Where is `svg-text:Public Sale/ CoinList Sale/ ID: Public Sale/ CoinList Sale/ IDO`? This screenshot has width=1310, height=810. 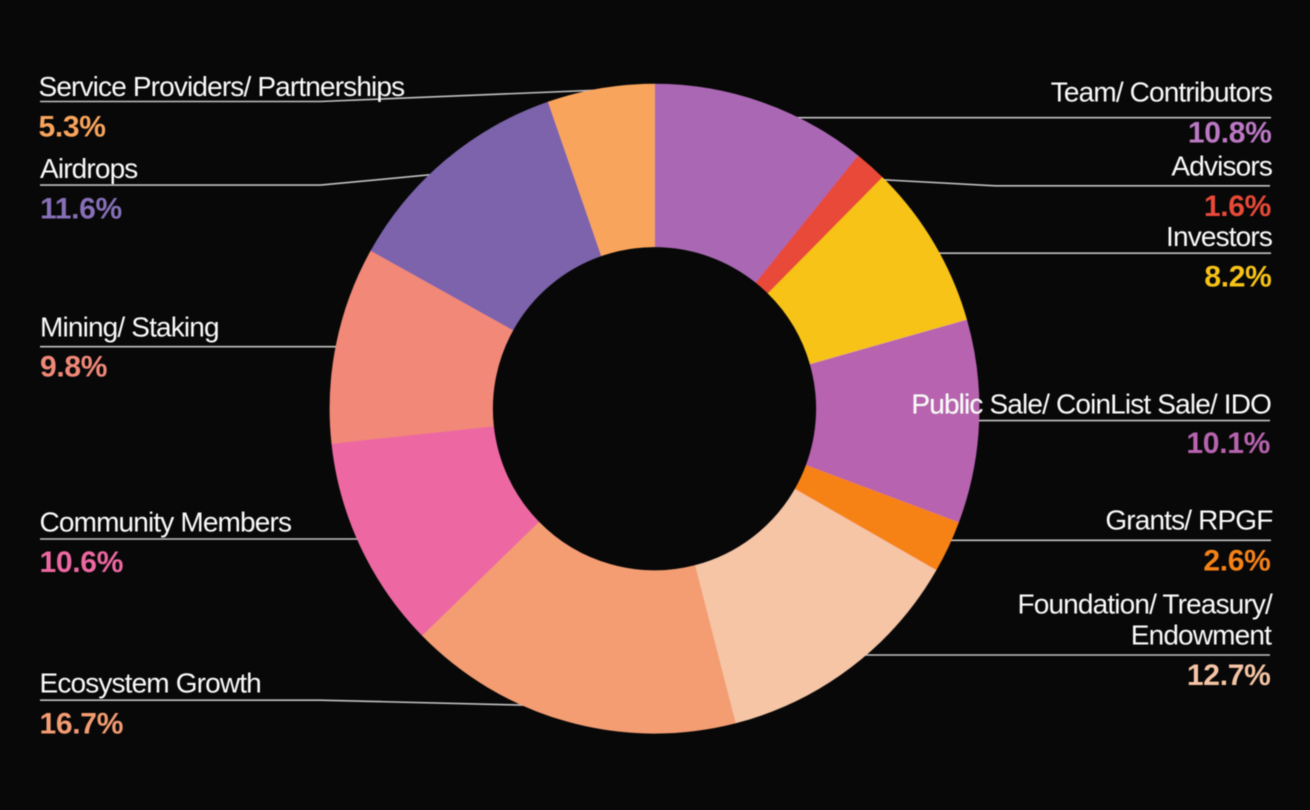
svg-text:Public Sale/ CoinList Sale/ ID: Public Sale/ CoinList Sale/ IDO is located at coordinates (1091, 404).